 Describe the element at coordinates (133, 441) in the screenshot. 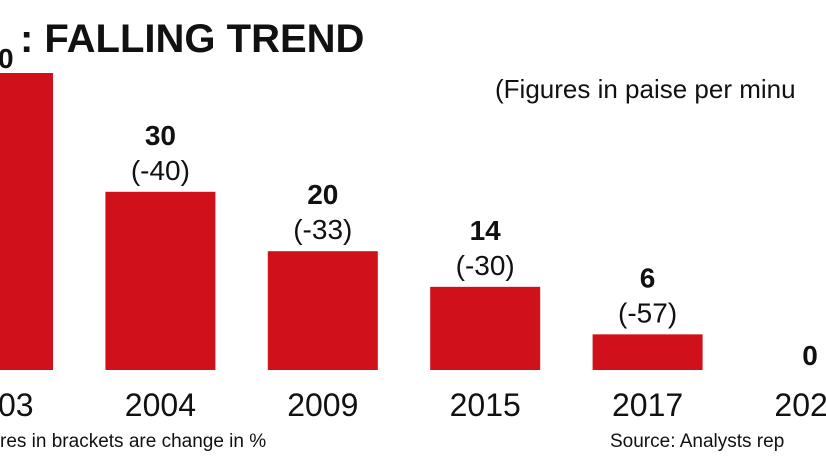

I see `footnote: res in brackets are change in %` at that location.